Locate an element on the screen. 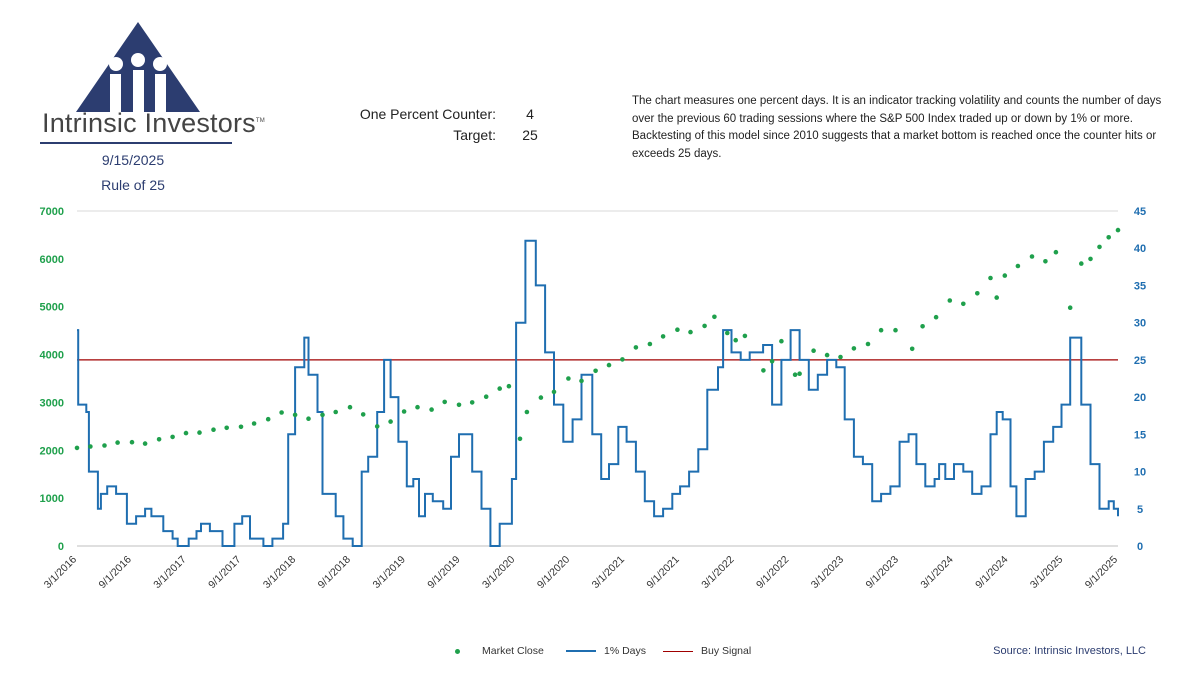 The image size is (1202, 675). x-axis-tick-label: 3/1/2024 is located at coordinates (936, 572).